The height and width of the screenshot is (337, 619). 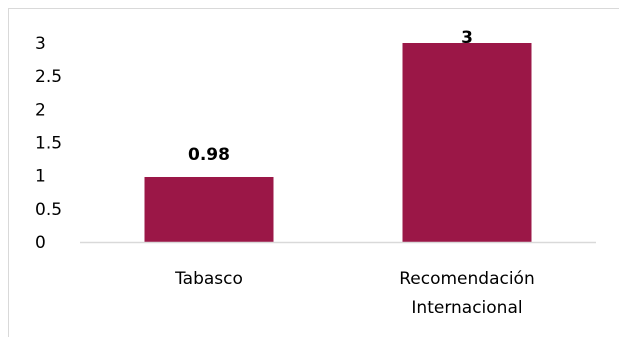 What do you see at coordinates (8, 172) in the screenshot?
I see `chart-frame-left-border` at bounding box center [8, 172].